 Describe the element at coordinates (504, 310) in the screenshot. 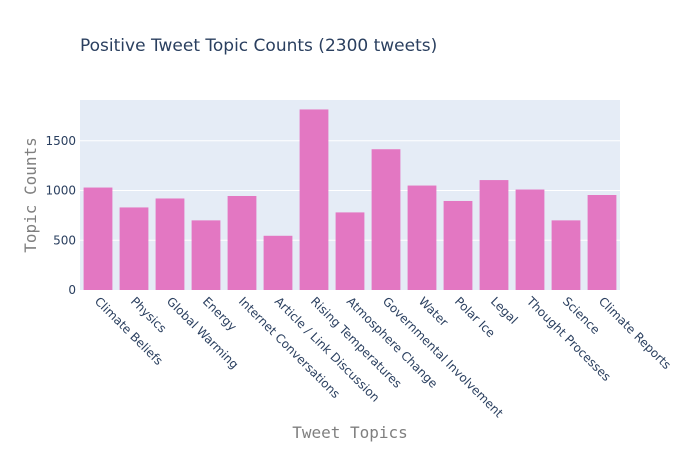

I see `x-tick-label: Legal` at that location.